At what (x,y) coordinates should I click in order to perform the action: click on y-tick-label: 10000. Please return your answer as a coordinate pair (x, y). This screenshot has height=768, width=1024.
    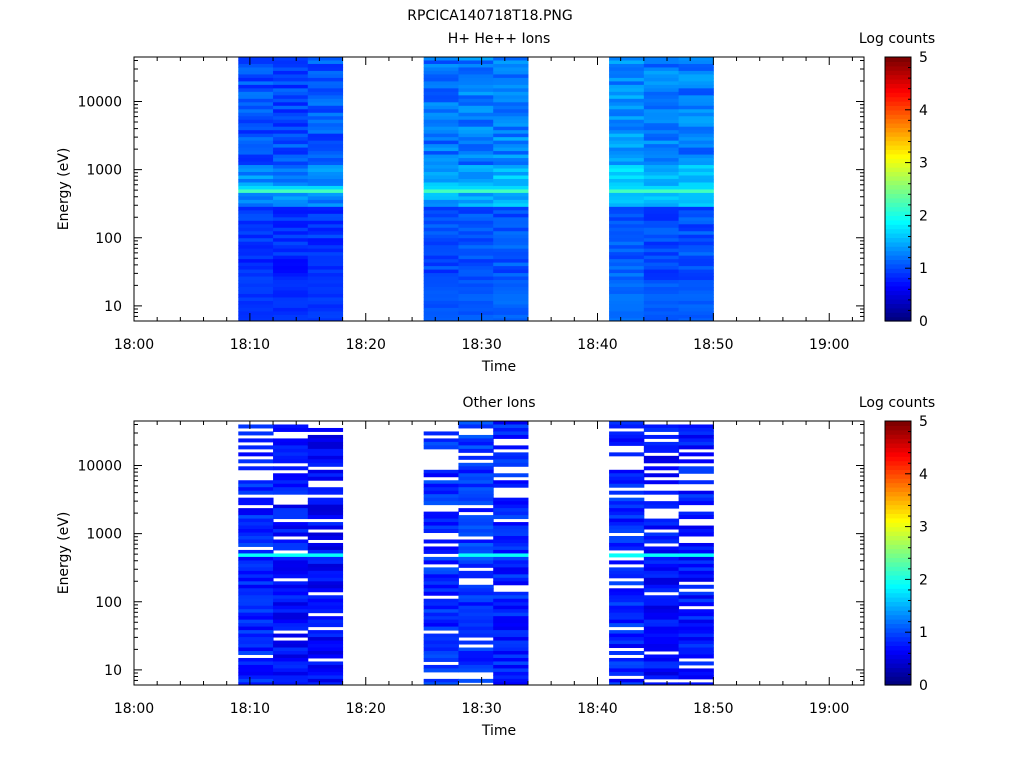
    Looking at the image, I should click on (99, 467).